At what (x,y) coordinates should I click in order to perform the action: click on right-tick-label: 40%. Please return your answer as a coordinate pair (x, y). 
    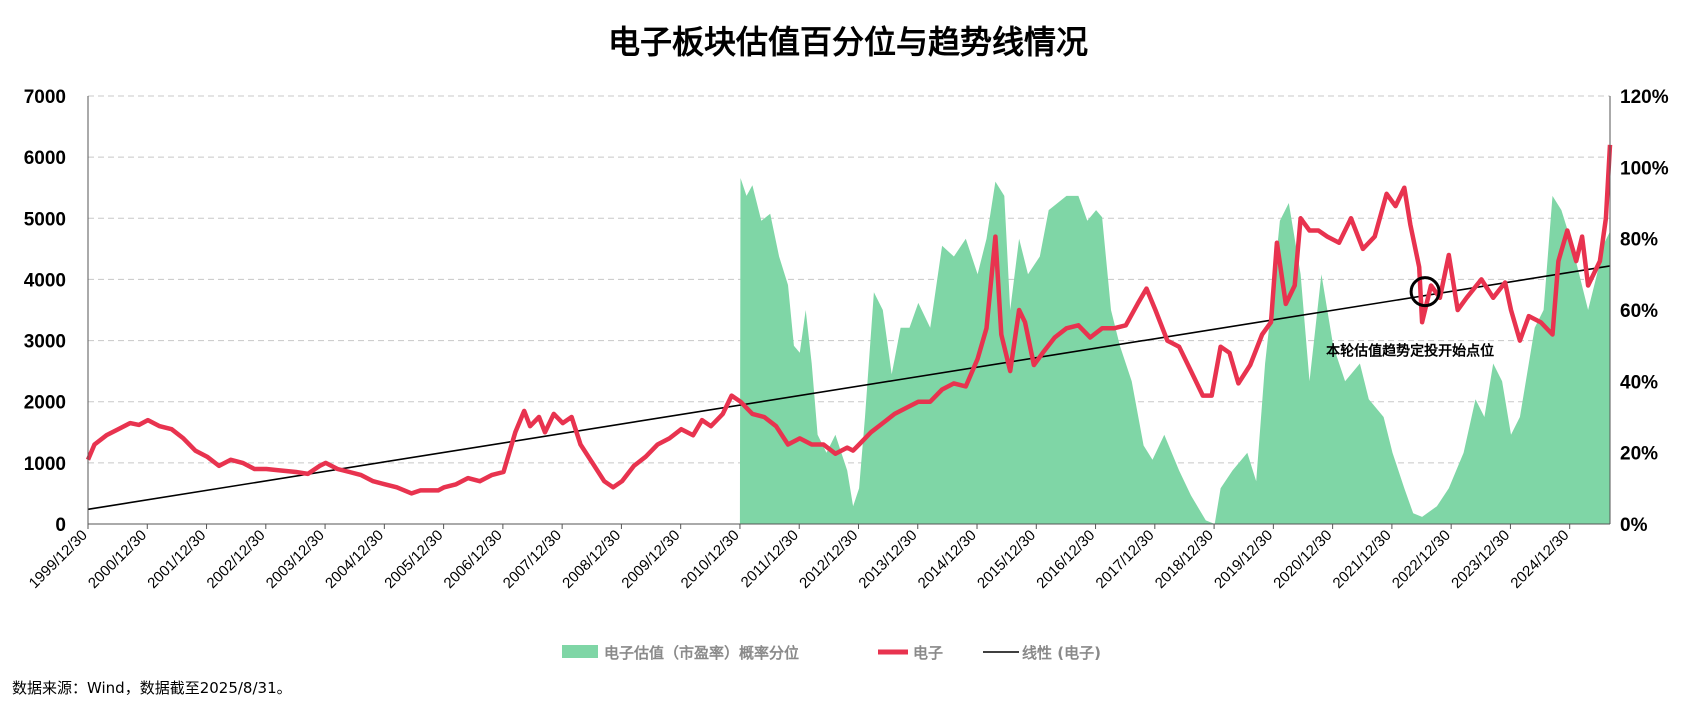
    Looking at the image, I should click on (1639, 382).